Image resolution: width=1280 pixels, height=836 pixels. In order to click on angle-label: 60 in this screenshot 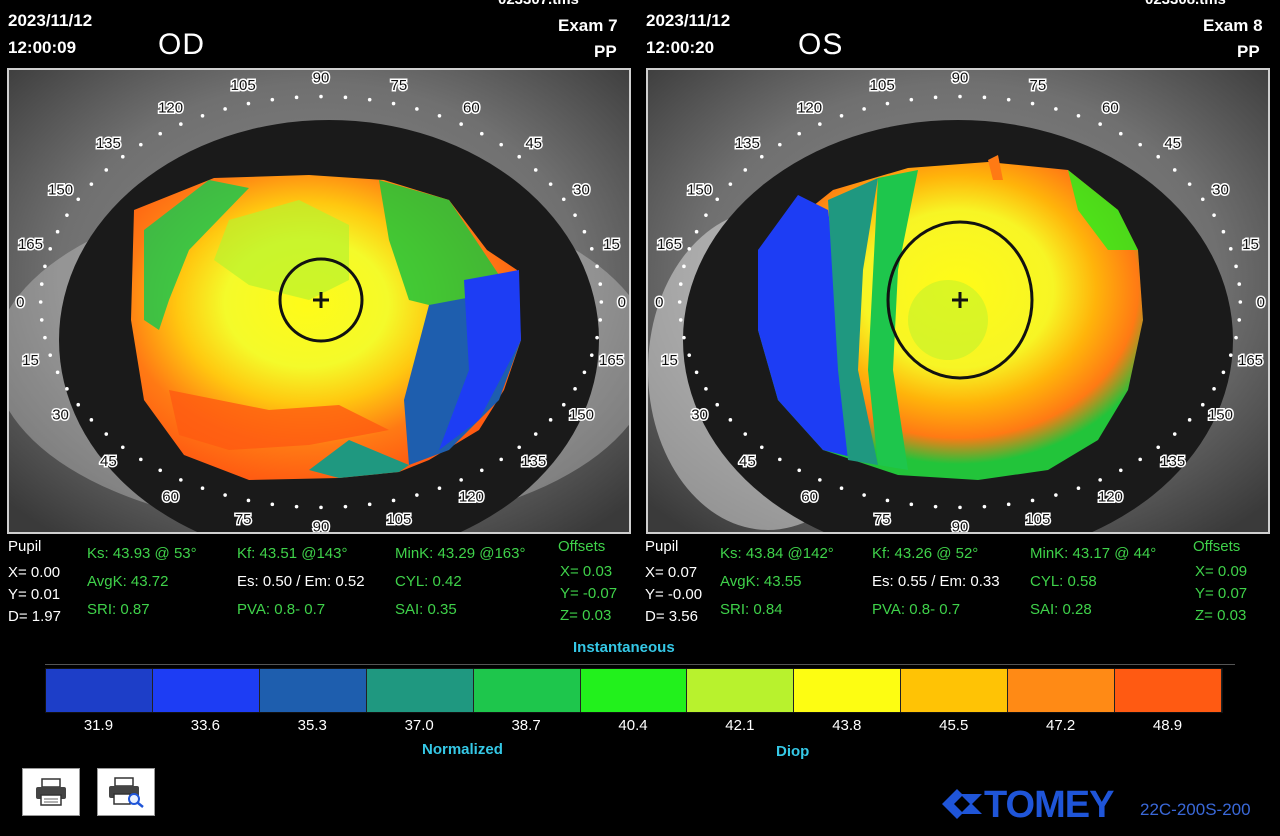, I will do `click(170, 497)`.